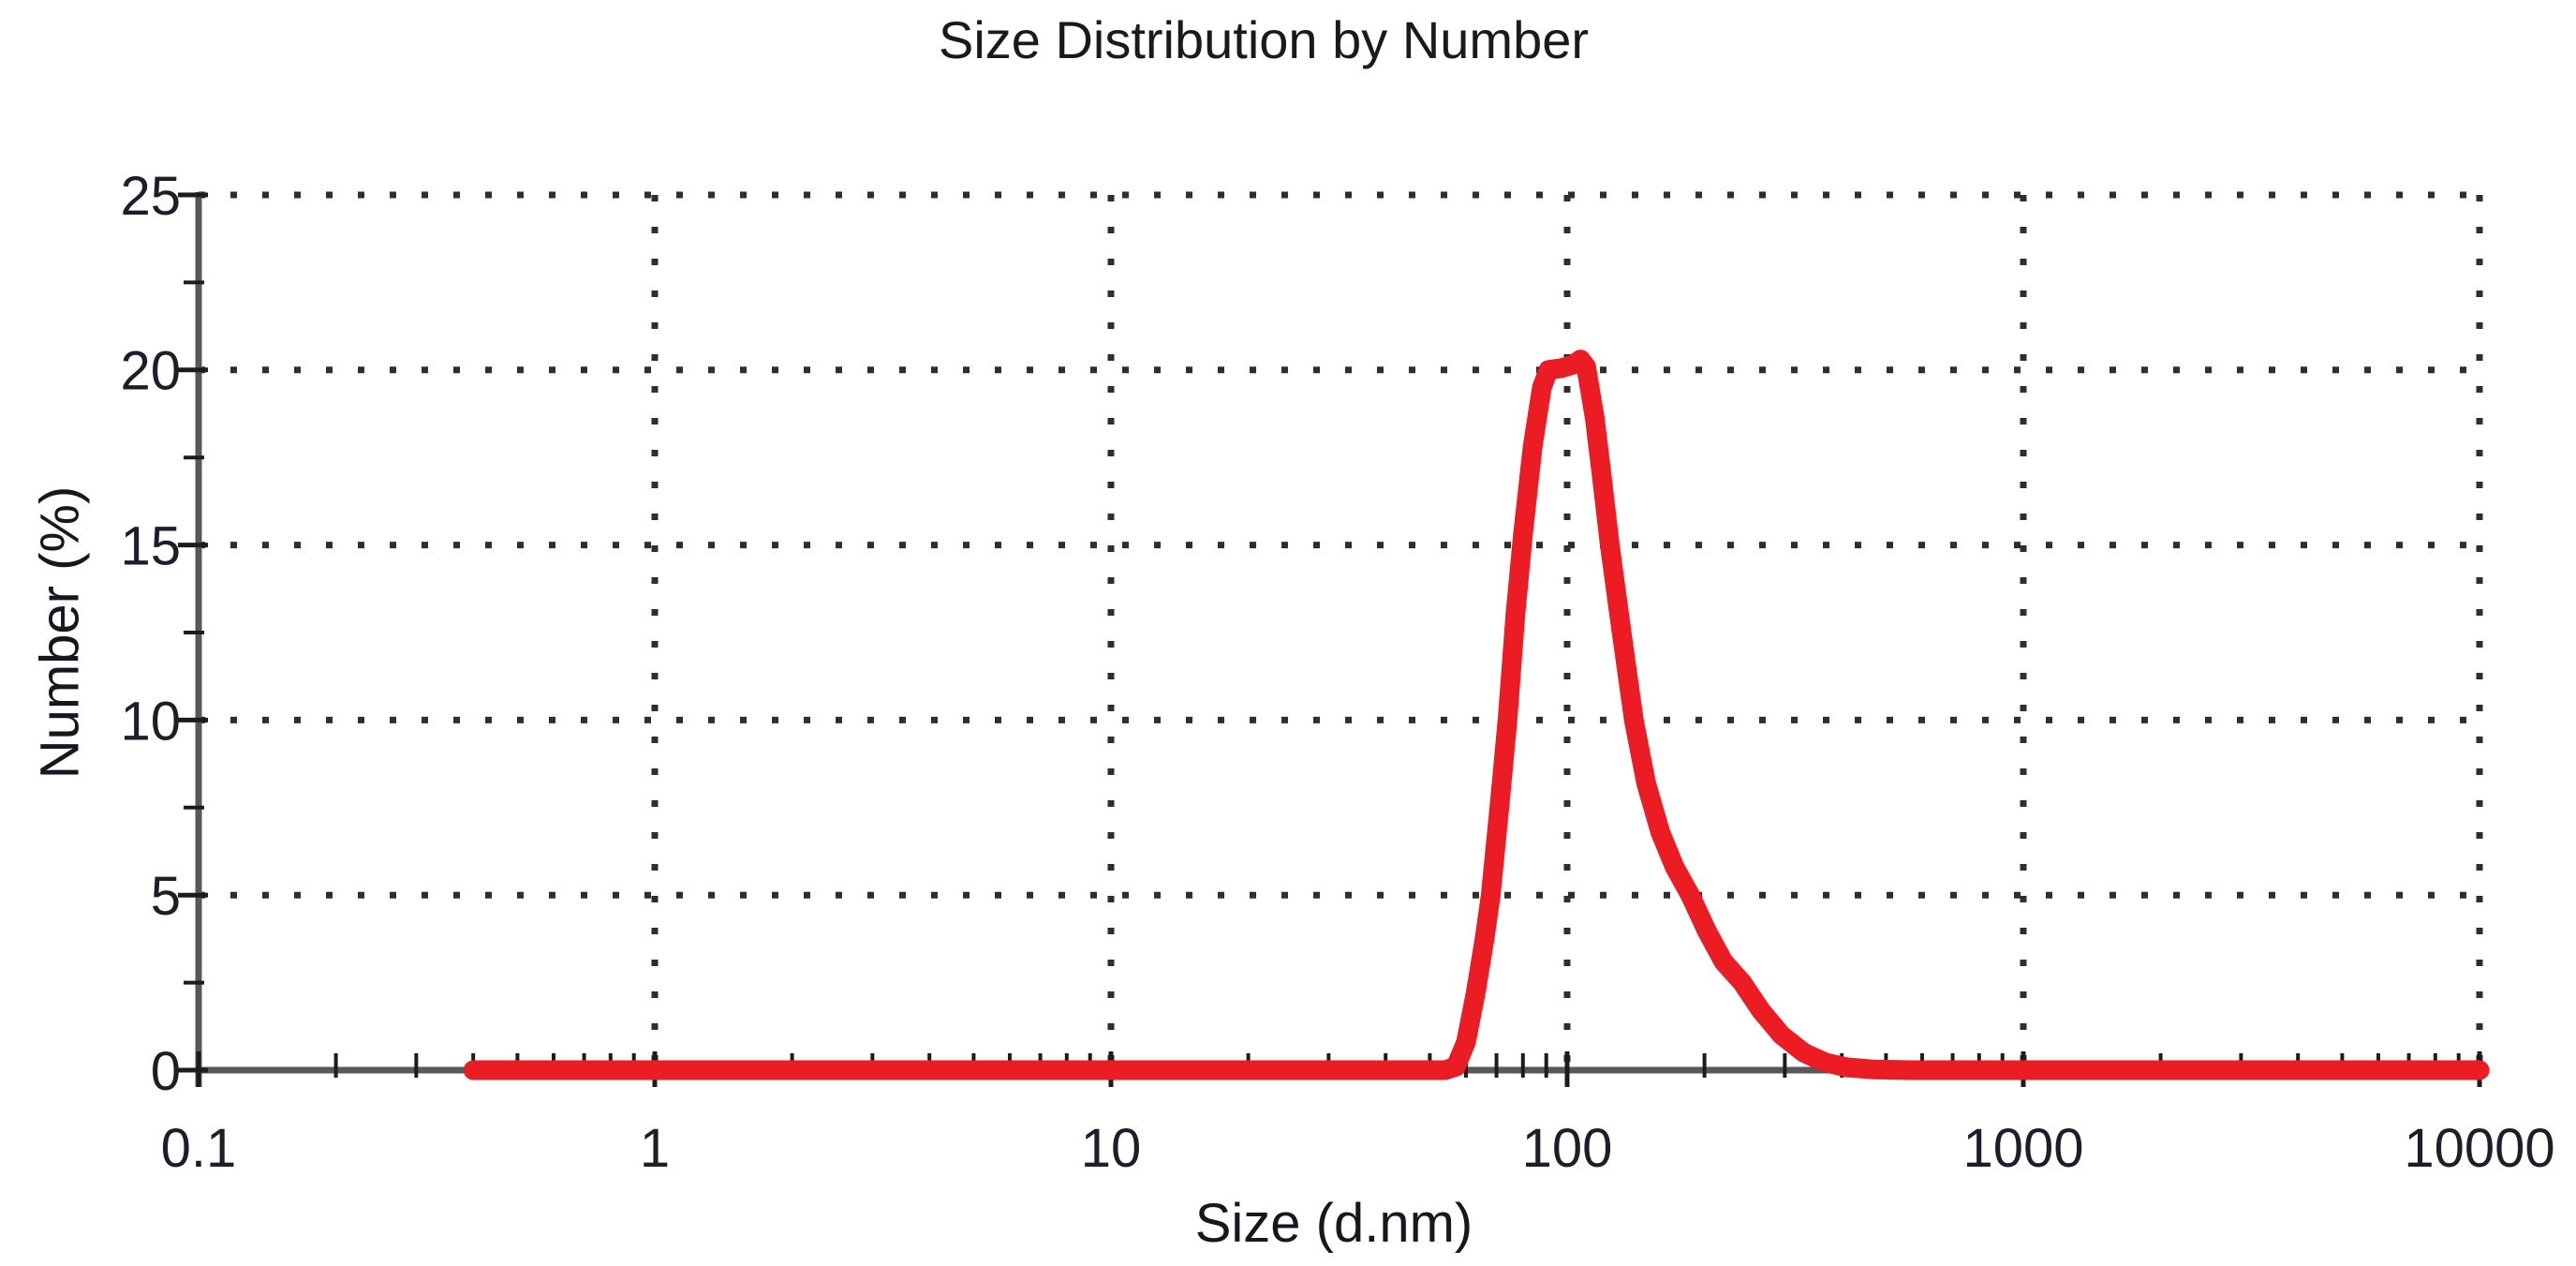  I want to click on y-tick-label: 25, so click(150, 197).